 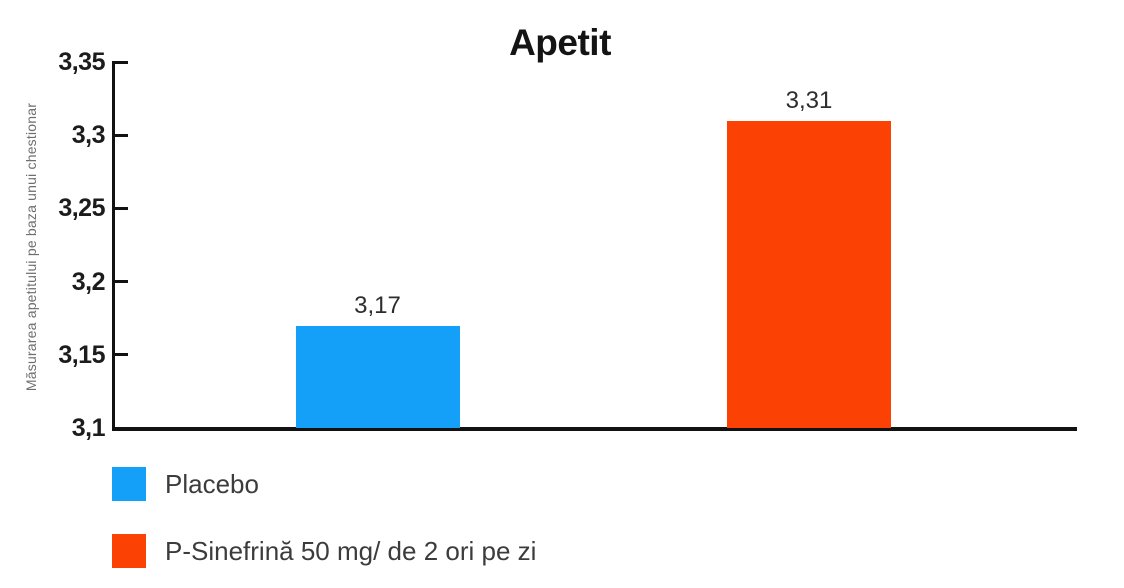 I want to click on y-axis-tick-label: 3,35, so click(x=81, y=62).